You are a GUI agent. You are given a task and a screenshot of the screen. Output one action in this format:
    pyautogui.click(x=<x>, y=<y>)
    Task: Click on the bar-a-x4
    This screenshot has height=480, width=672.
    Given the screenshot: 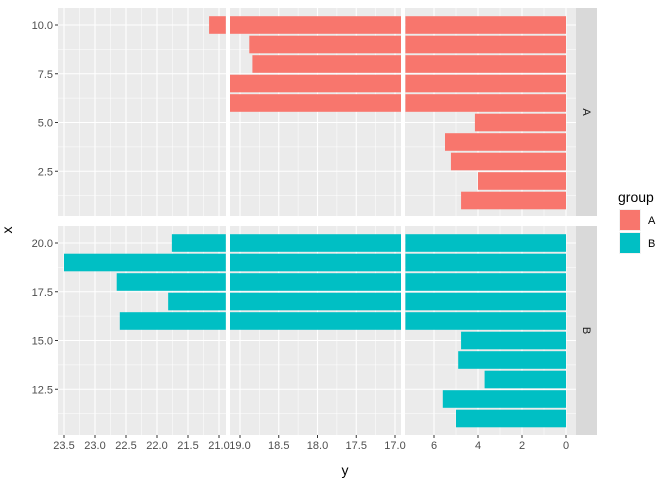 What is the action you would take?
    pyautogui.click(x=505, y=142)
    